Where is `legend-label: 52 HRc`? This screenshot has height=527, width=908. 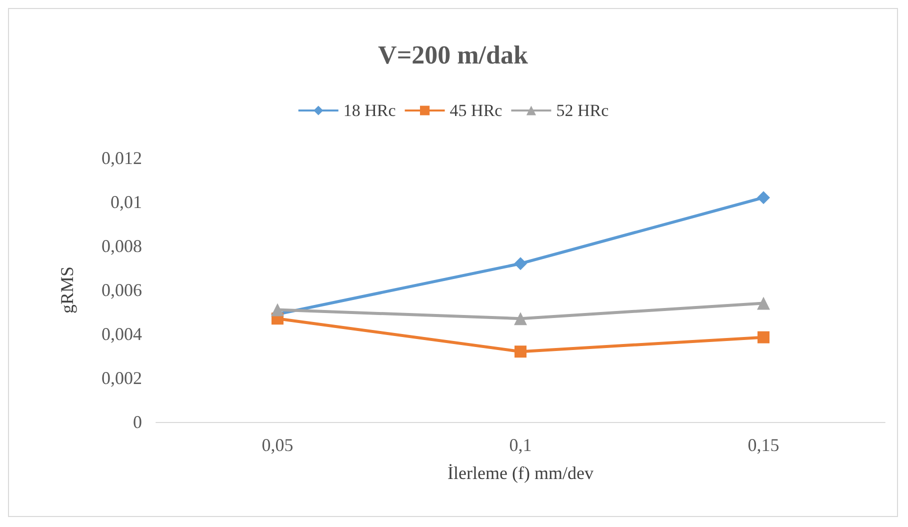
legend-label: 52 HRc is located at coordinates (583, 110).